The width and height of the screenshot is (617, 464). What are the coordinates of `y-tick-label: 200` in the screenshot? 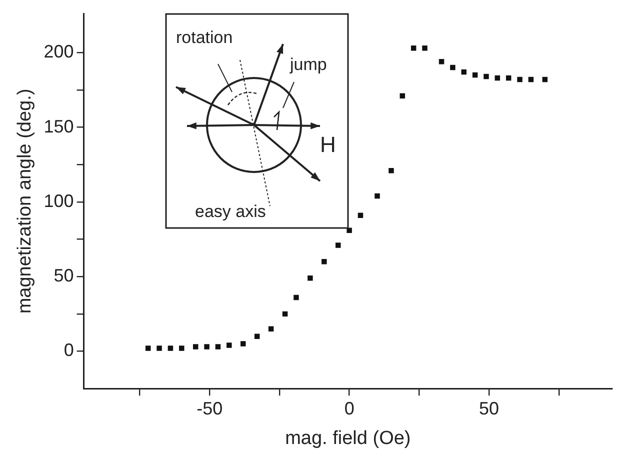 It's located at (59, 52).